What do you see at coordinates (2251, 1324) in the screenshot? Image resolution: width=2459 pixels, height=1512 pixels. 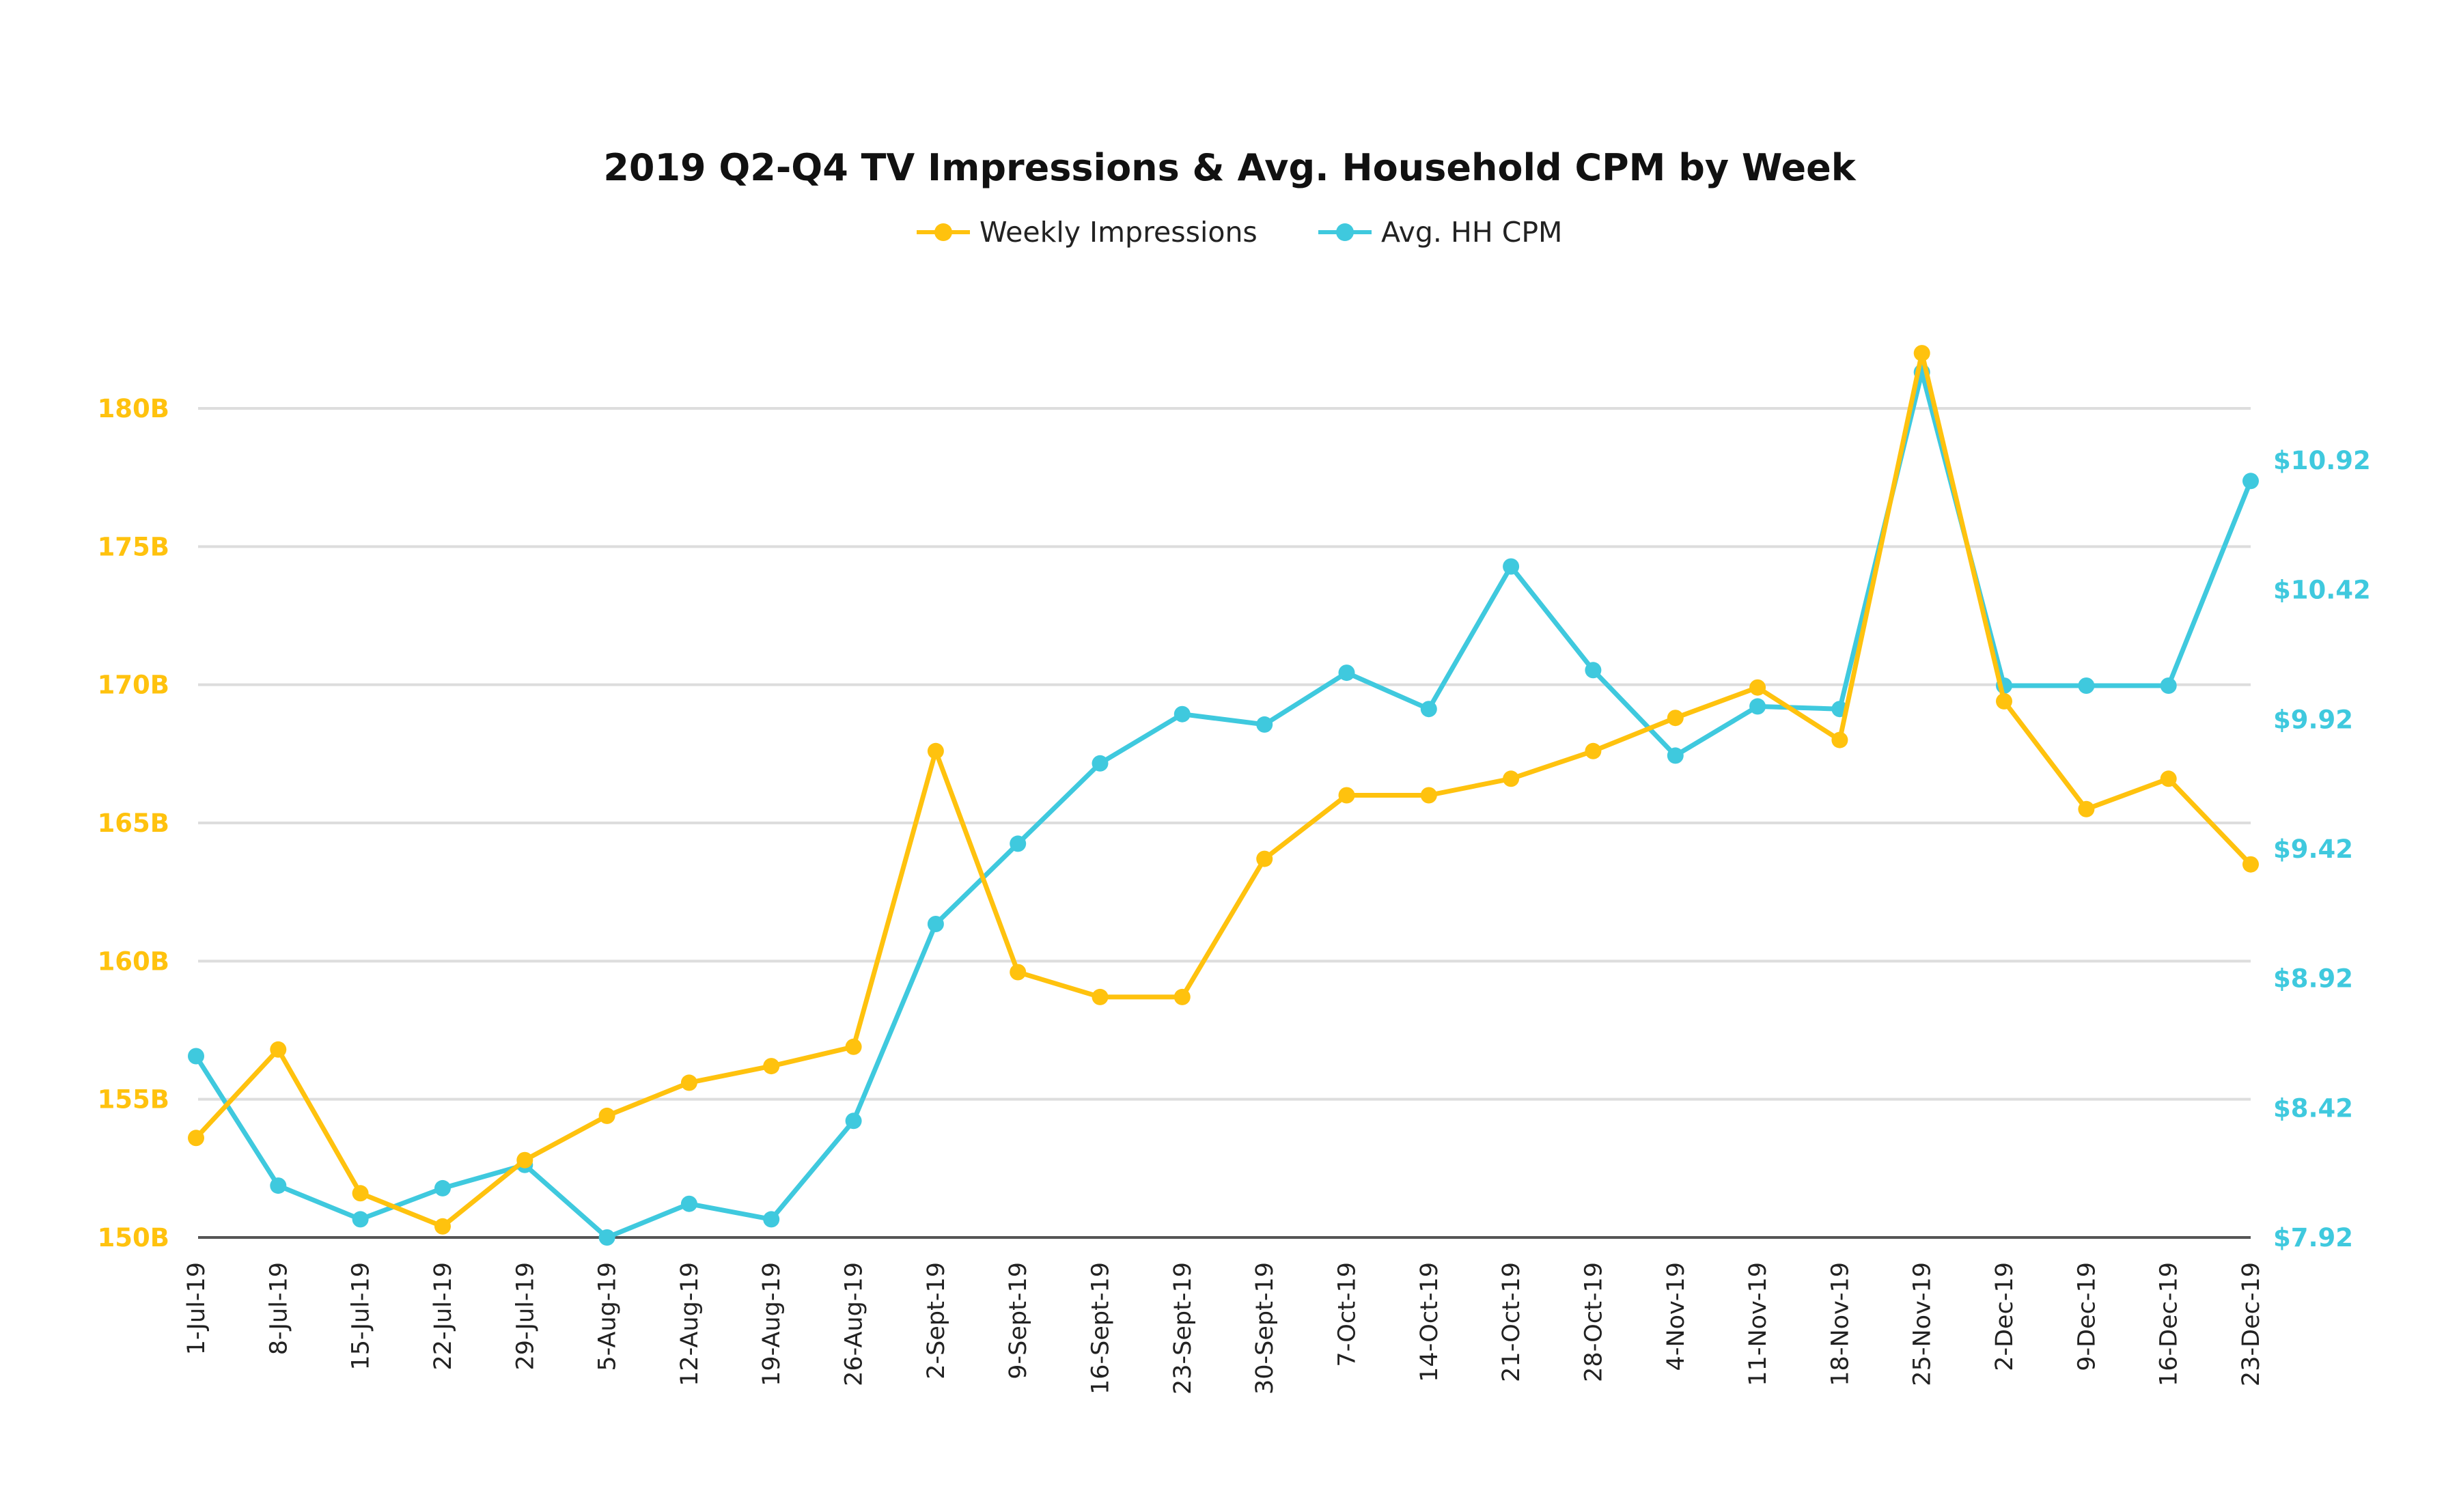 I see `x-tick-label: 23-Dec-19` at bounding box center [2251, 1324].